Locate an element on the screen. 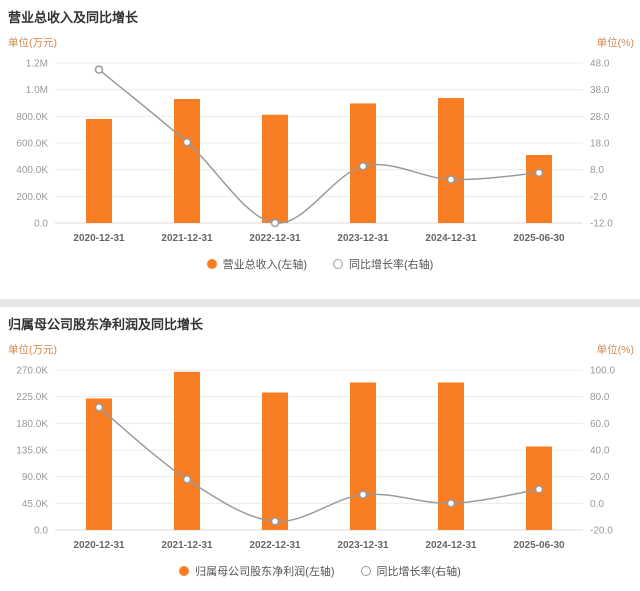 The image size is (640, 591). svg-text: 100.0 is located at coordinates (602, 371).